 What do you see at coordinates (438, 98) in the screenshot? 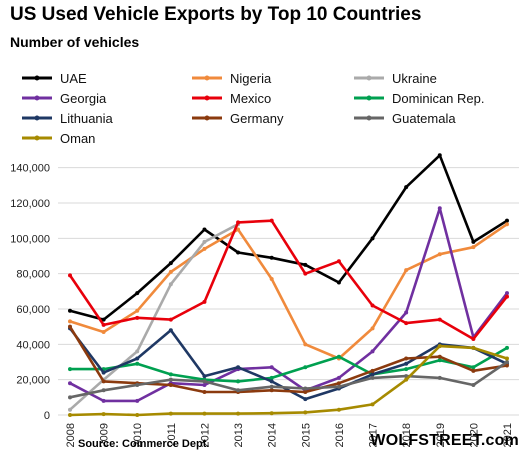
I see `legend-label-dominican-rep: Dominican Rep.` at bounding box center [438, 98].